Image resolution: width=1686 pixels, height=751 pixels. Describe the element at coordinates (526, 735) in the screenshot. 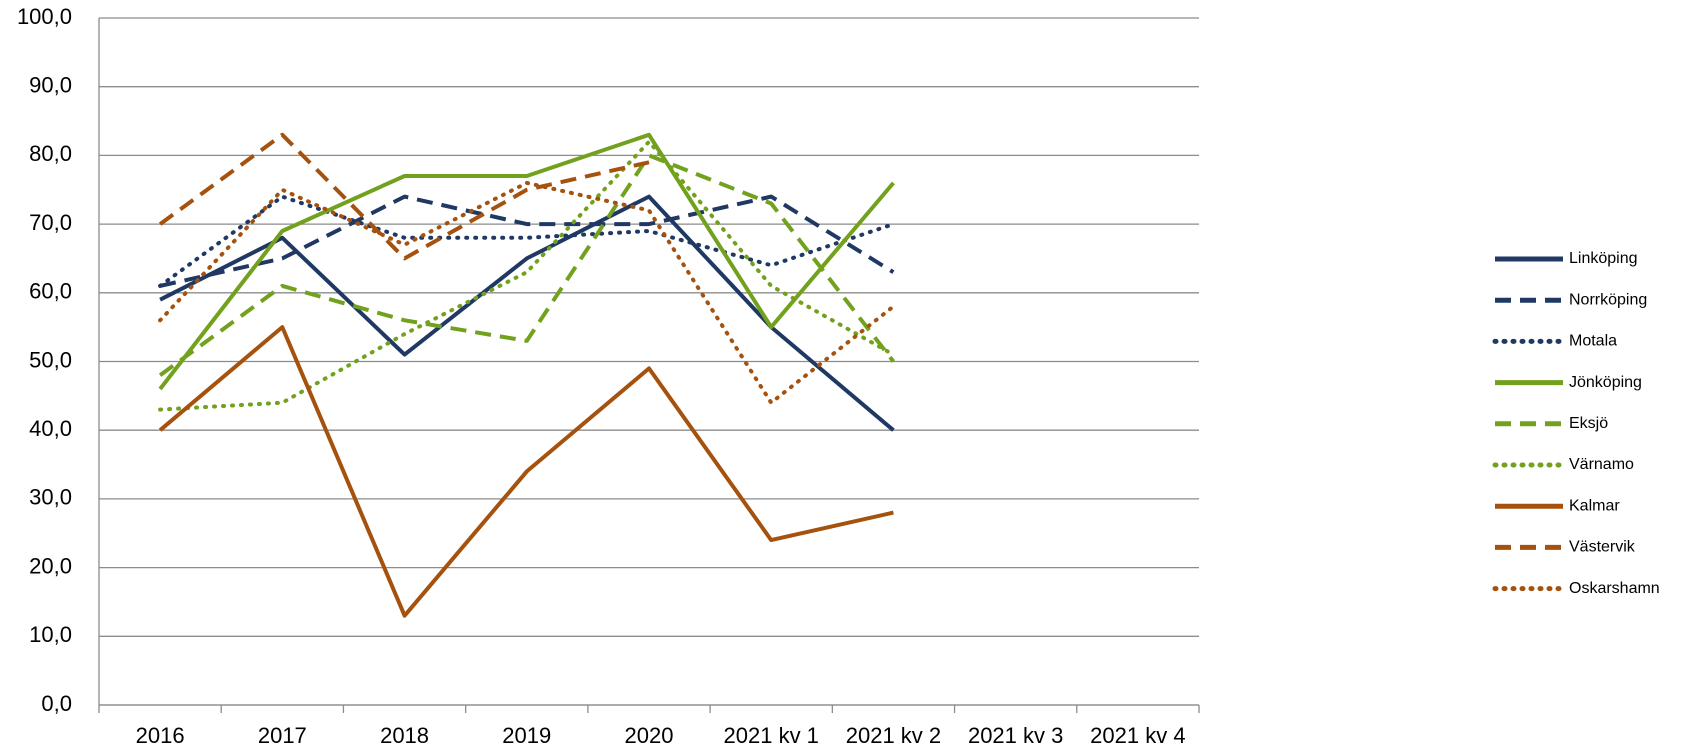

I see `x-tick-label: 2019` at that location.